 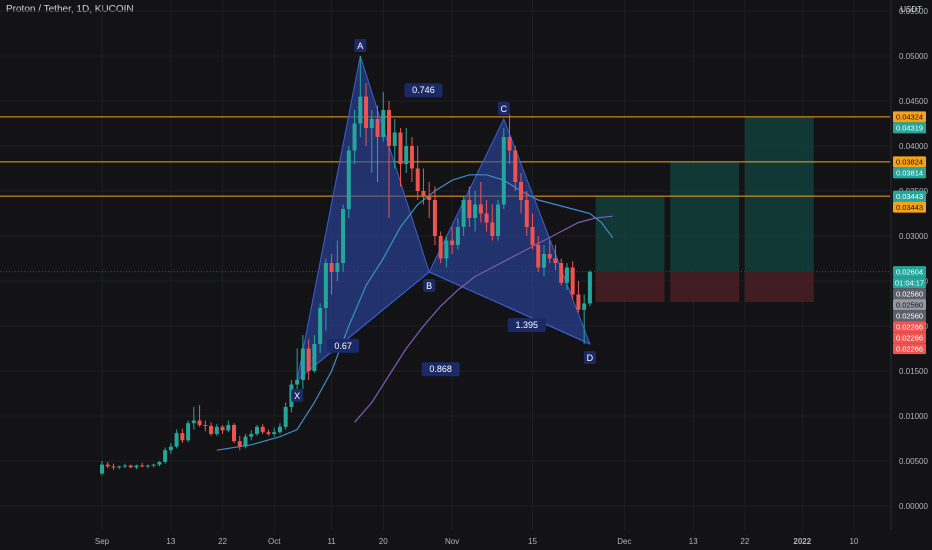 What do you see at coordinates (913, 56) in the screenshot?
I see `y-tick-label: 0.05000` at bounding box center [913, 56].